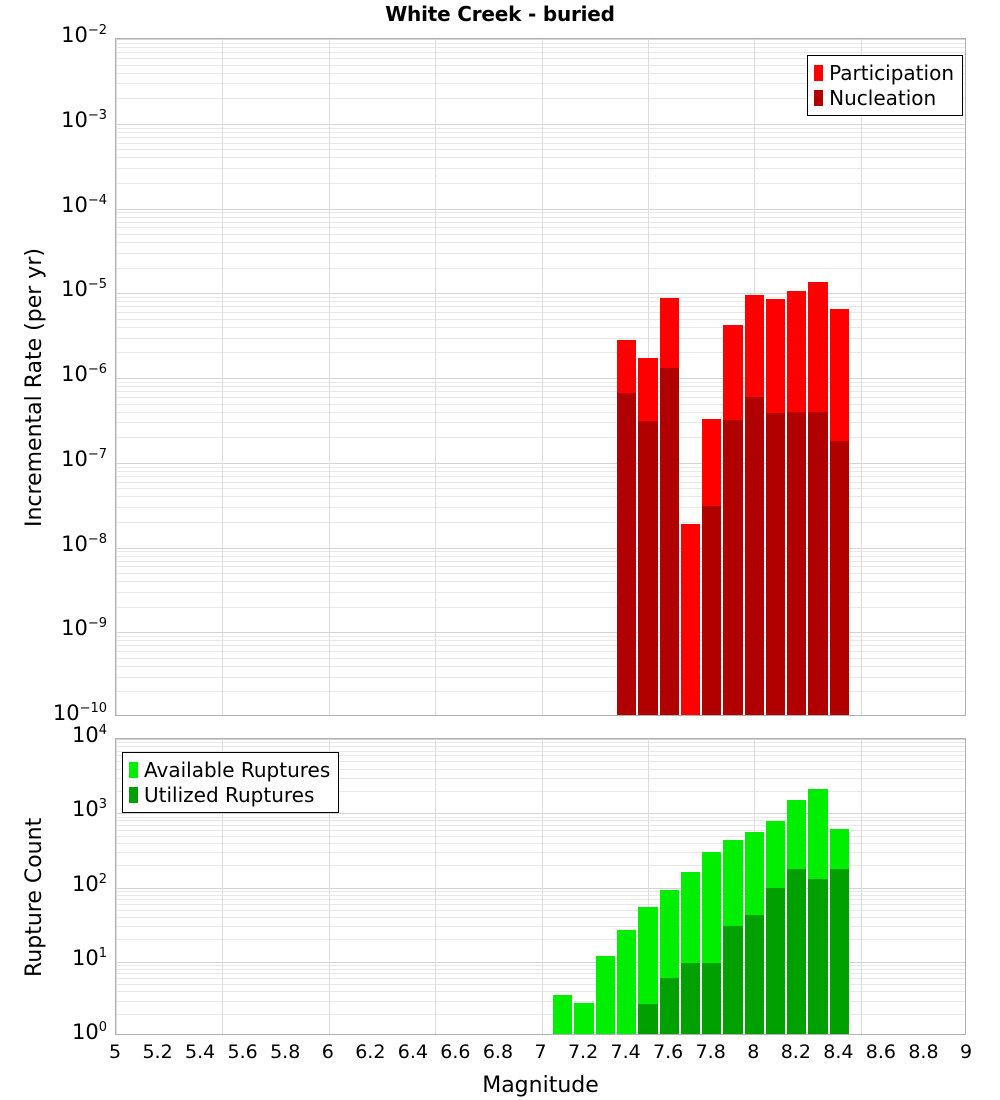 The image size is (1000, 1100). Describe the element at coordinates (540, 1052) in the screenshot. I see `x-tick-label: 7` at that location.